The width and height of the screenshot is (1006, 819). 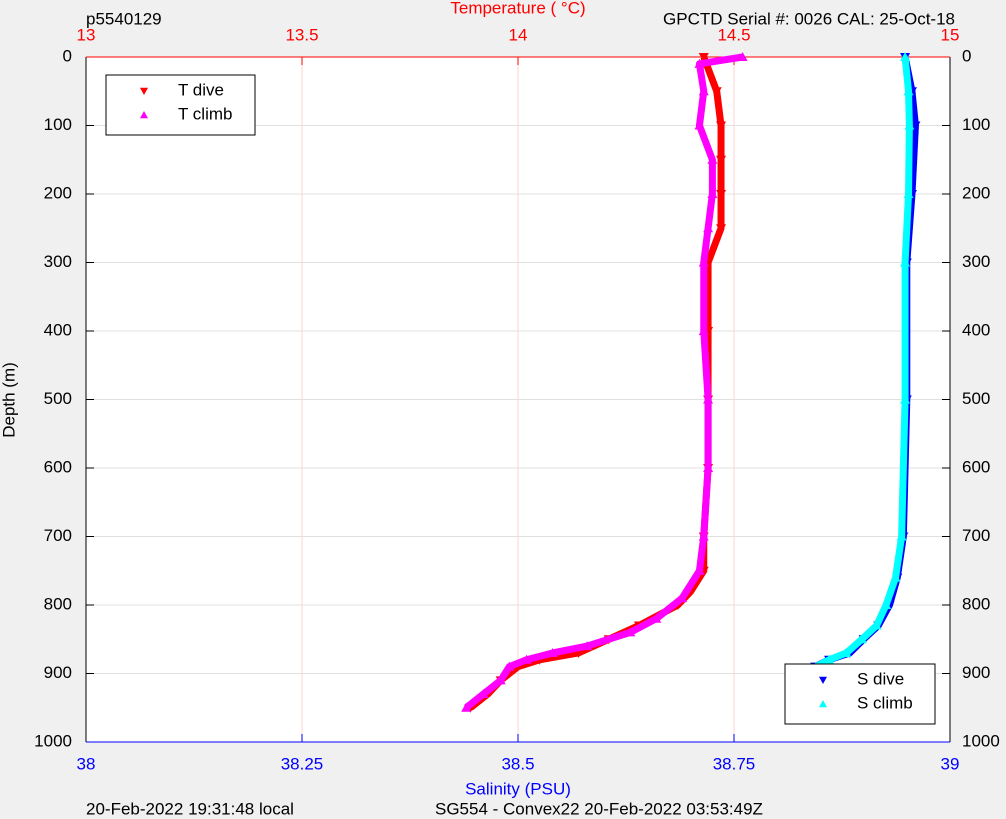 I want to click on x-axis-label: Salinity (PSU), so click(x=518, y=788).